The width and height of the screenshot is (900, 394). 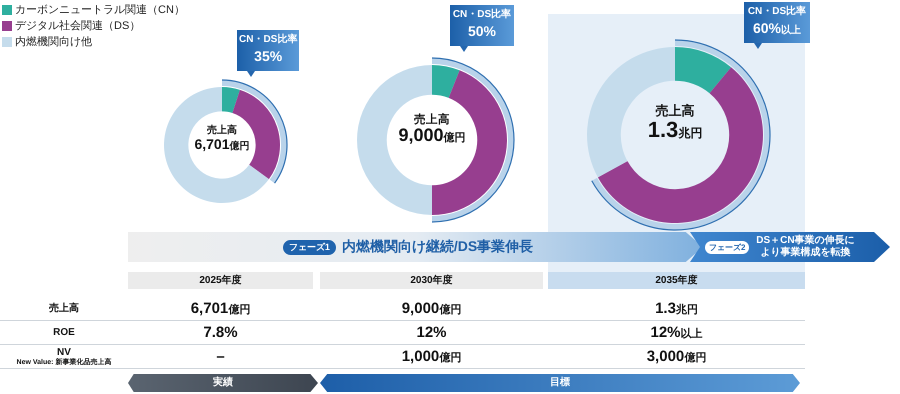 I want to click on text: 1,000億円, so click(x=432, y=356).